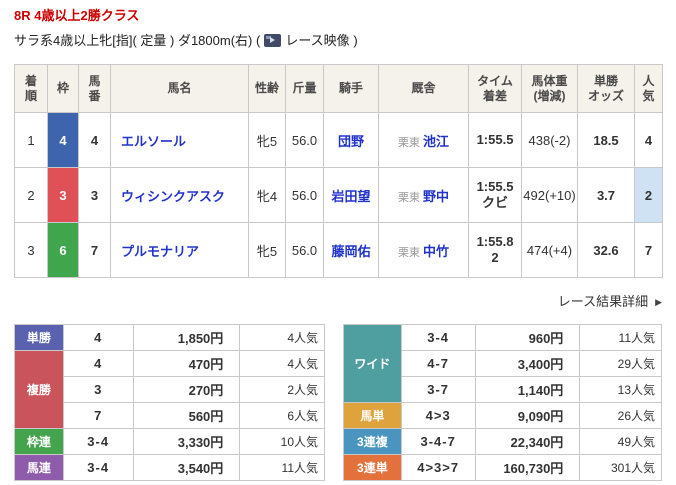 This screenshot has width=676, height=485. I want to click on payout-popularity: 29人気, so click(620, 363).